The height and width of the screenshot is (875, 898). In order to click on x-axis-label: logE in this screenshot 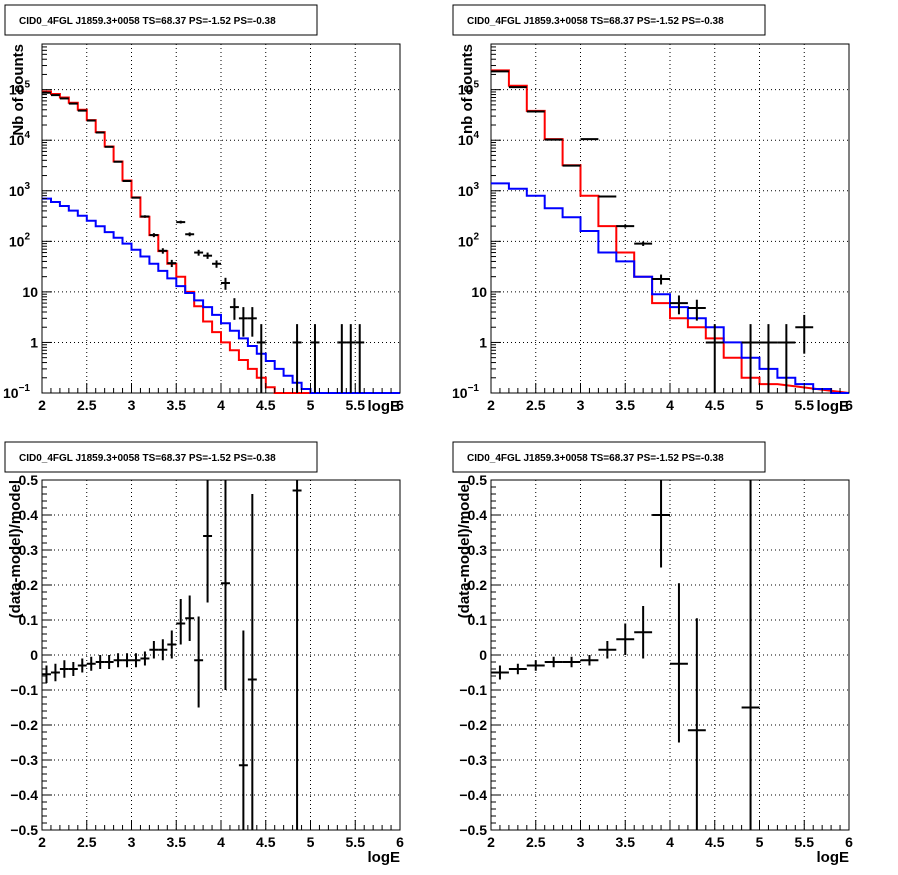, I will do `click(833, 857)`.